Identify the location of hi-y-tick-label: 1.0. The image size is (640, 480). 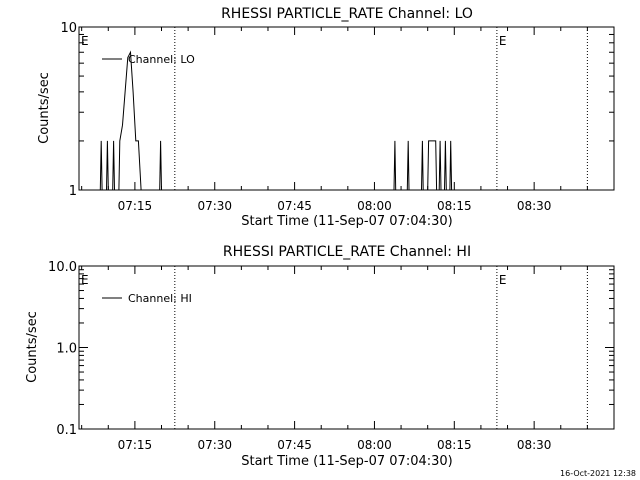
(66, 349).